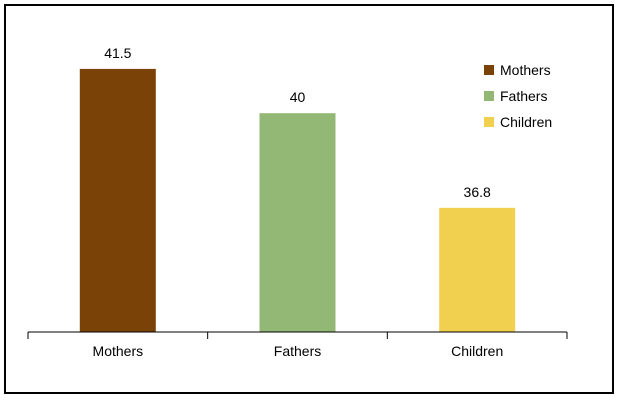 This screenshot has height=402, width=622. What do you see at coordinates (298, 97) in the screenshot?
I see `data-label-fathers: 40` at bounding box center [298, 97].